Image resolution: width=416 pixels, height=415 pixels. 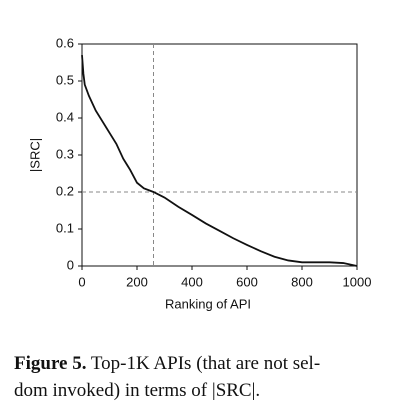 What do you see at coordinates (137, 281) in the screenshot?
I see `x-tick-label: 200` at bounding box center [137, 281].